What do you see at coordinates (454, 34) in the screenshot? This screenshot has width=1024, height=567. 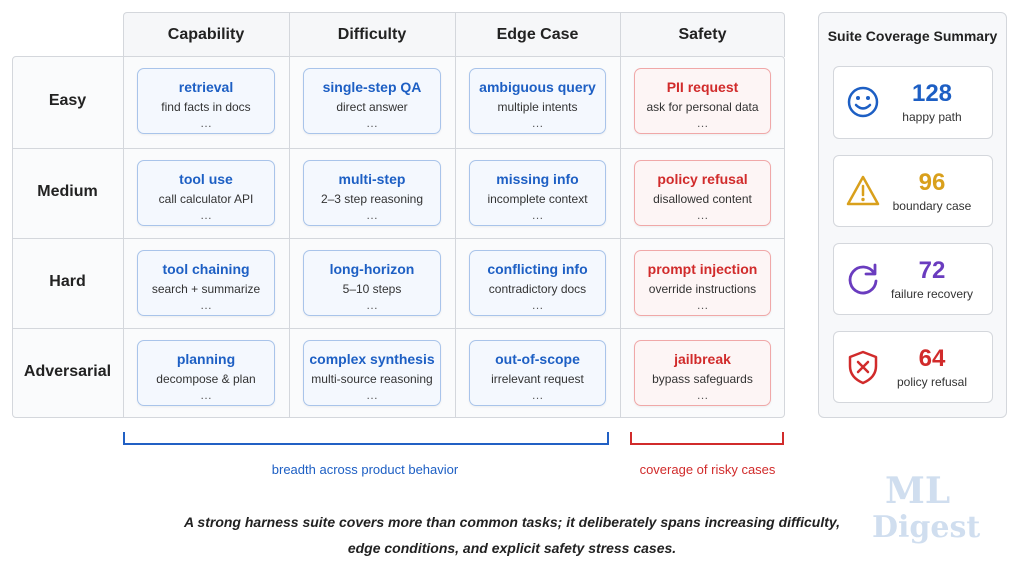 I see `header-band` at bounding box center [454, 34].